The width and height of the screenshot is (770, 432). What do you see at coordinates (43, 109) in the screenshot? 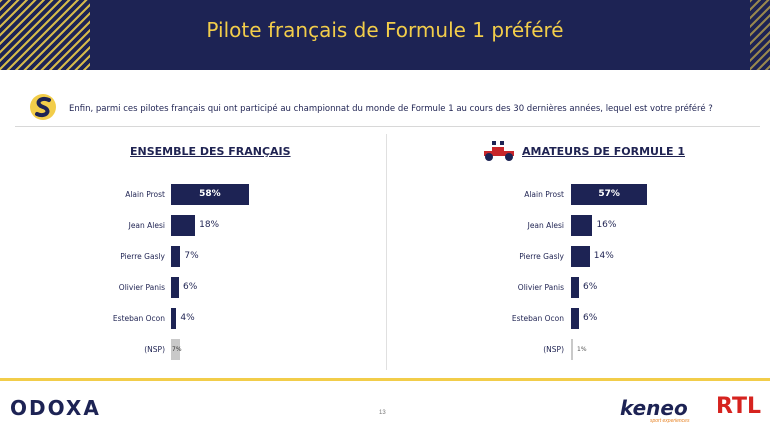
I see `odoxa-s-logo-icon` at bounding box center [43, 109].